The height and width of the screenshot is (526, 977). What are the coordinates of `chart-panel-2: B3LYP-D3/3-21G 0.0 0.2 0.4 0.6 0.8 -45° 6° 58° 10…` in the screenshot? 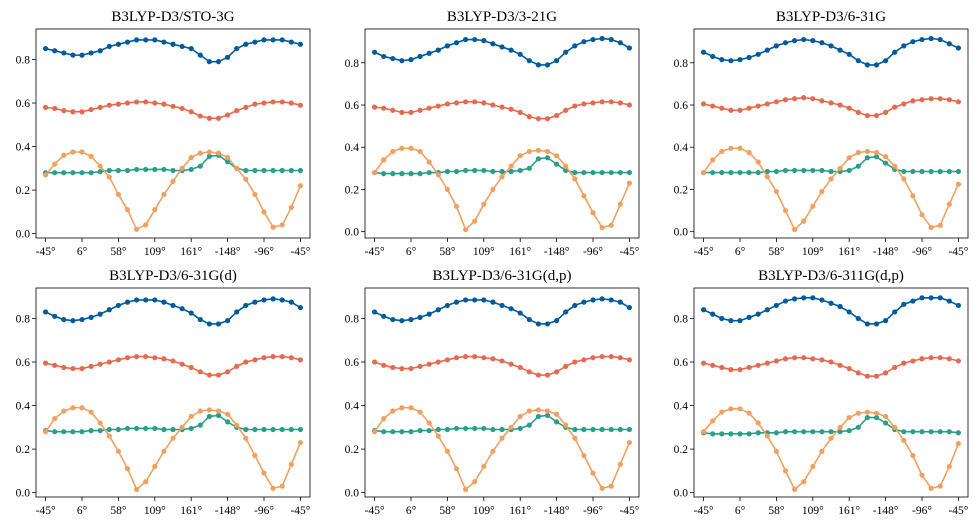 It's located at (492, 133).